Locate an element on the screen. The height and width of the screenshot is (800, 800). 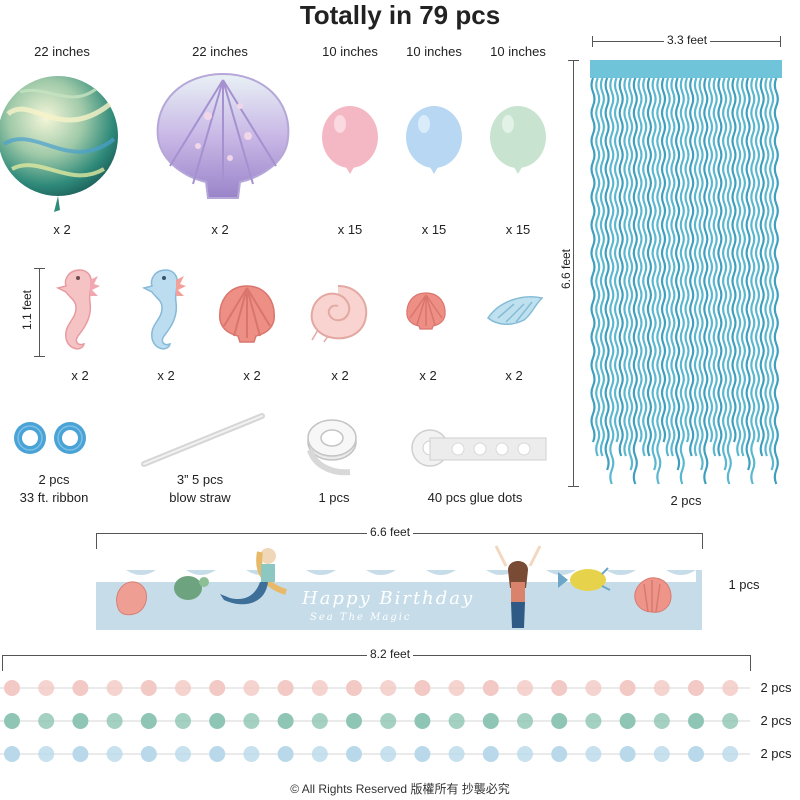
curtain-height-label: 6.6 feet is located at coordinates (566, 269).